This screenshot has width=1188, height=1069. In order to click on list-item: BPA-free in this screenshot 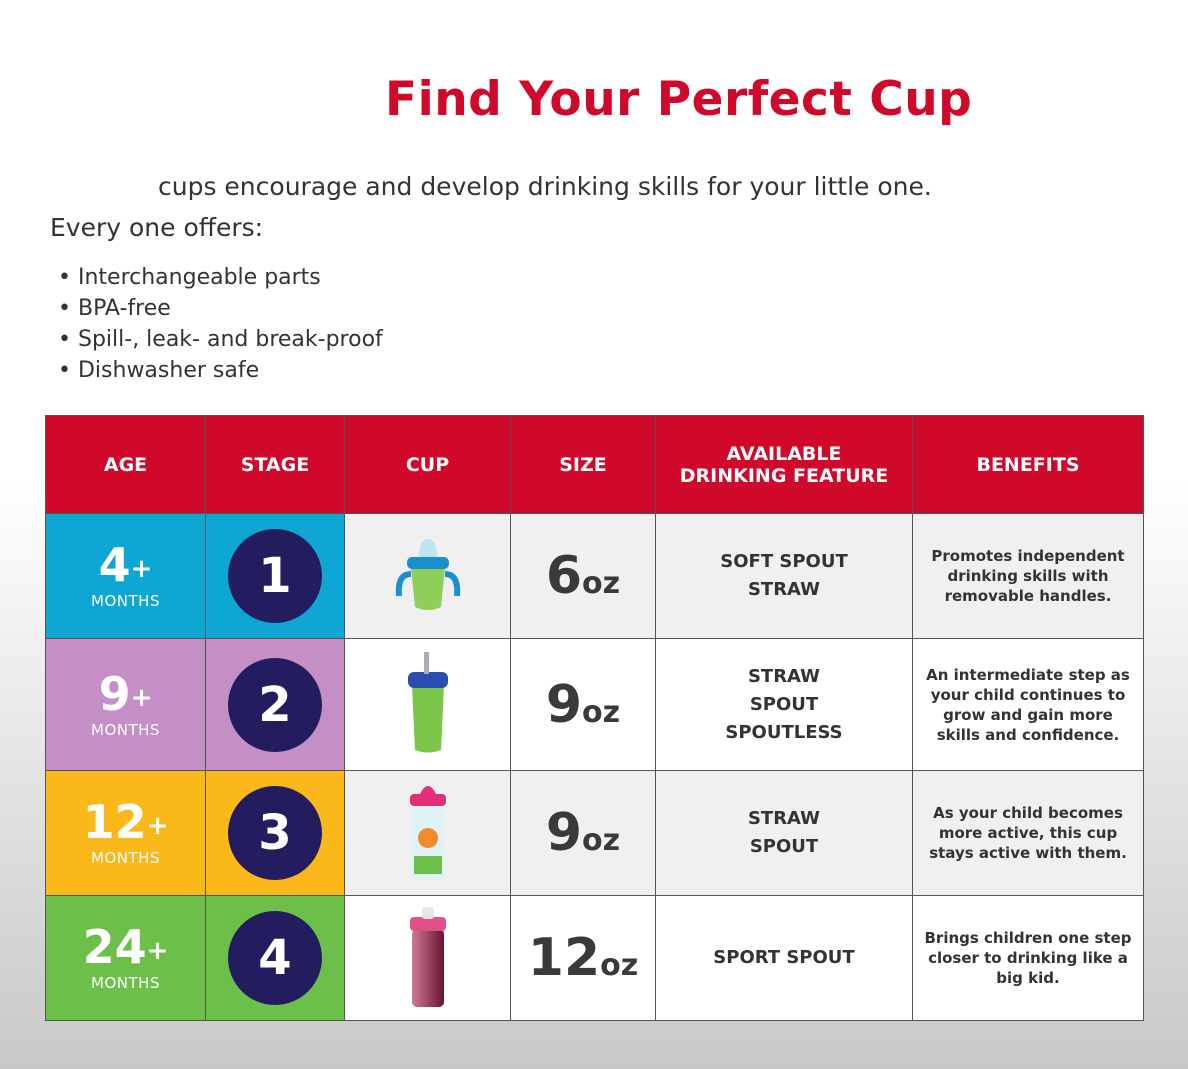, I will do `click(220, 308)`.